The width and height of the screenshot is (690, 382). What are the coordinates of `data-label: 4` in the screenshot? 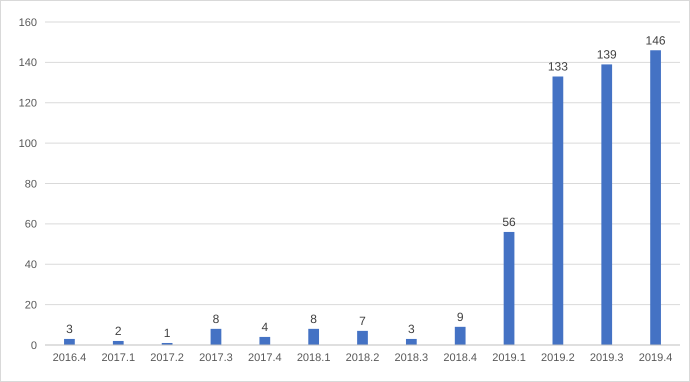 It's located at (264, 327).